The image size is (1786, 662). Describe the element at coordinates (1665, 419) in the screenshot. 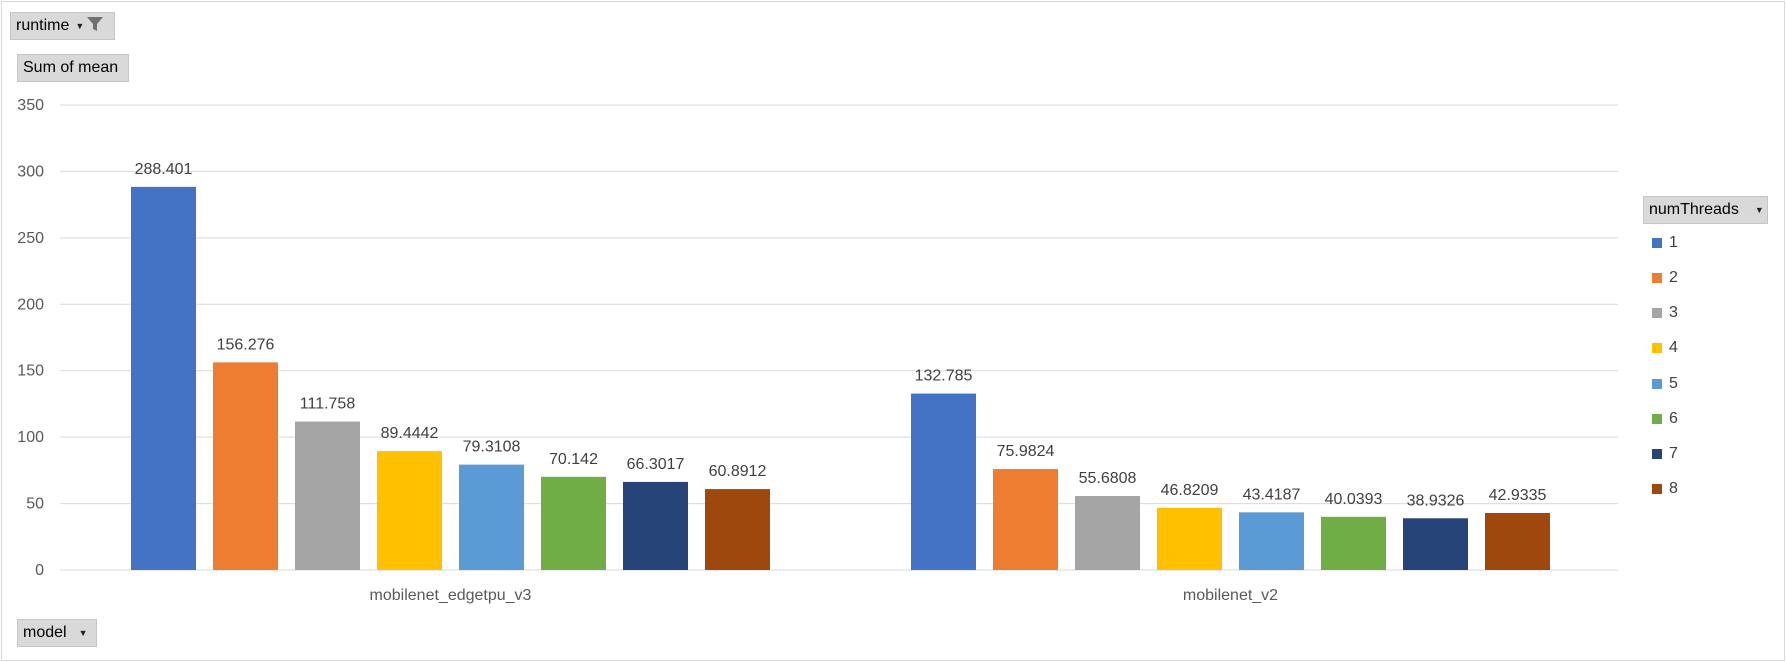

I see `legend-item: 6` at that location.